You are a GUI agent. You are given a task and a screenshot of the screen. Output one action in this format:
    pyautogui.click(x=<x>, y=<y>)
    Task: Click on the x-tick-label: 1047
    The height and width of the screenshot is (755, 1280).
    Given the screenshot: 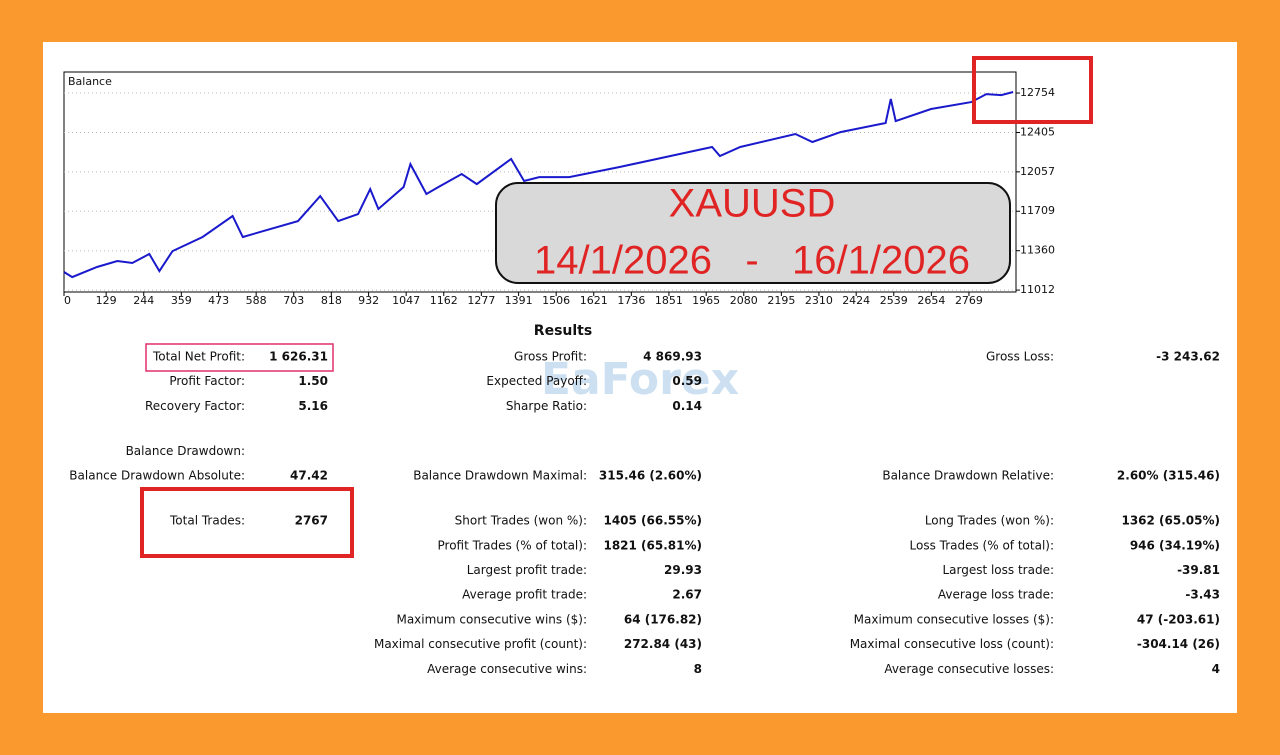 What is the action you would take?
    pyautogui.click(x=406, y=300)
    